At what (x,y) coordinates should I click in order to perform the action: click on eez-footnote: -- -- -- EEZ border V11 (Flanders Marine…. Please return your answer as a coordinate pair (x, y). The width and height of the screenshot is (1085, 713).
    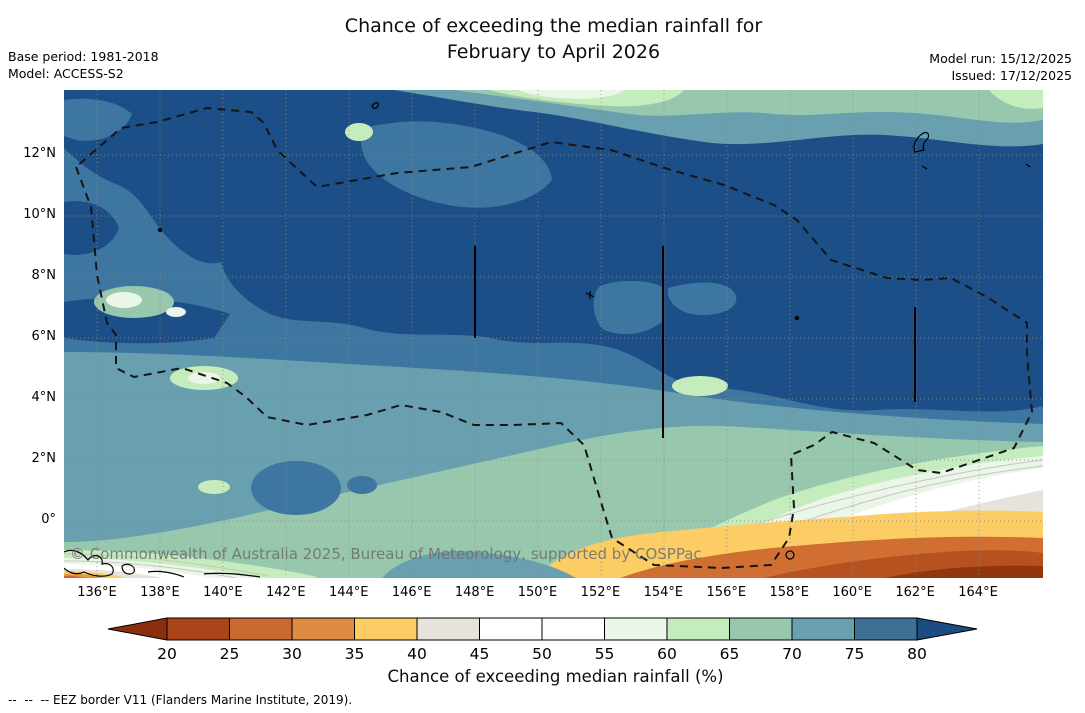
    Looking at the image, I should click on (180, 700).